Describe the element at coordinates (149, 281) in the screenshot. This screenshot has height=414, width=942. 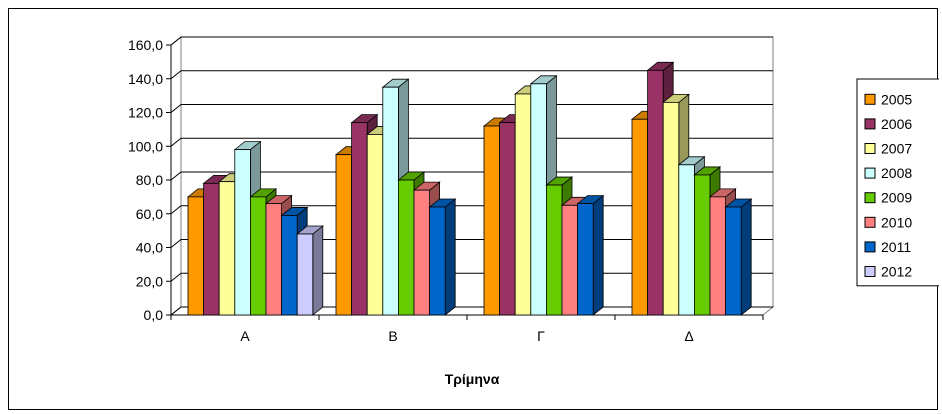
I see `y-tick-label: 20,0` at that location.